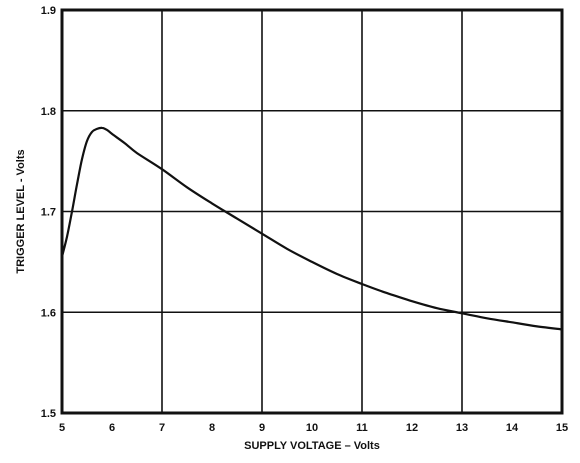  I want to click on x-tick-label: 14, so click(512, 428).